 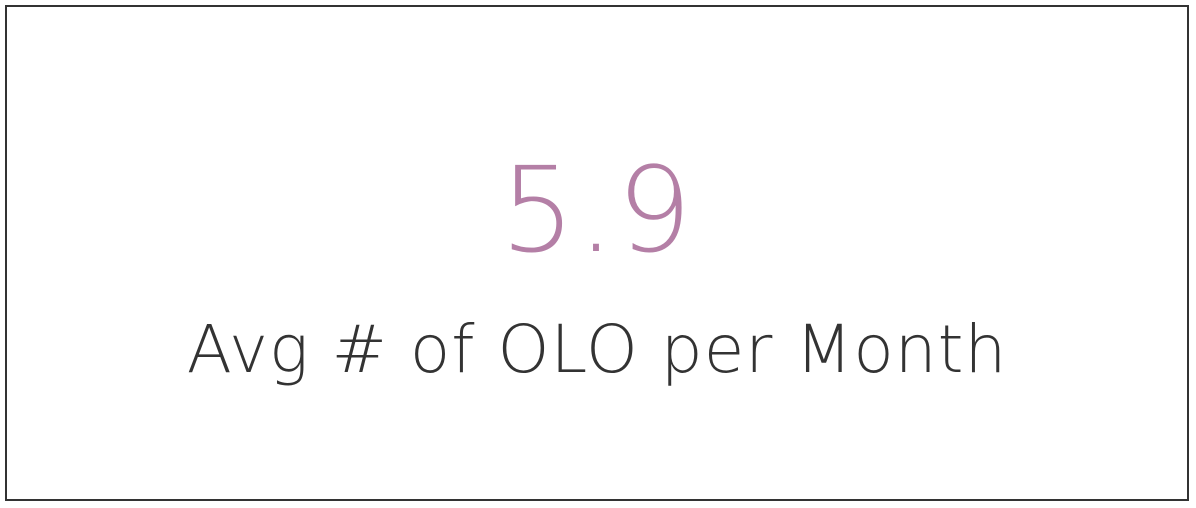 I want to click on kpi-label: Avg # of OLO per Month, so click(x=597, y=349).